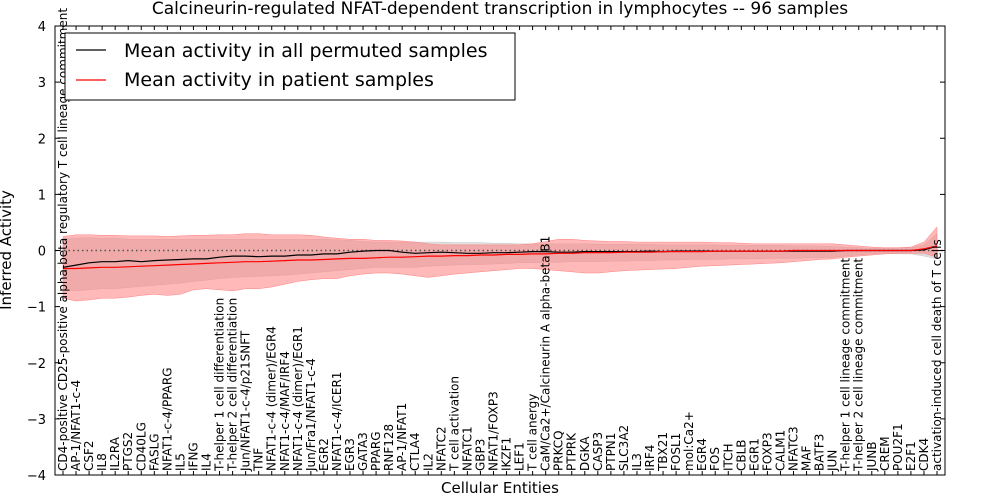 This screenshot has width=1000, height=500. What do you see at coordinates (624, 448) in the screenshot?
I see `category-label: SLC3A2` at bounding box center [624, 448].